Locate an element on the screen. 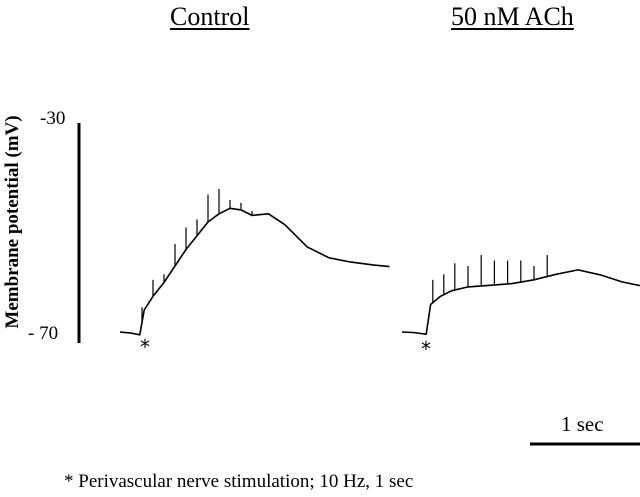 This screenshot has width=640, height=497. stimulus-marker-ach: * is located at coordinates (426, 349).